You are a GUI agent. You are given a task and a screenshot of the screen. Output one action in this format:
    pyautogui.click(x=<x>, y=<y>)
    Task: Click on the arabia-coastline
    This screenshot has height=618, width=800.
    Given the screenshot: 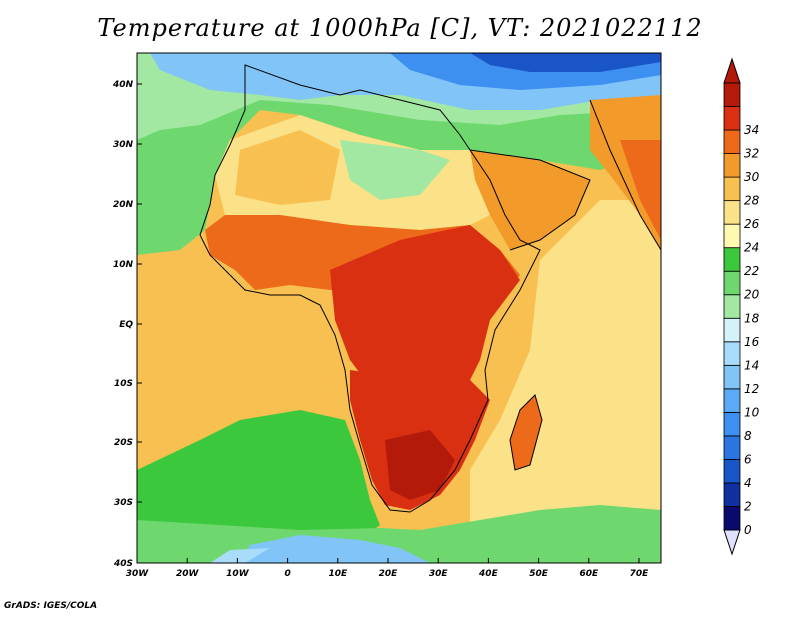 What is the action you would take?
    pyautogui.click(x=530, y=200)
    